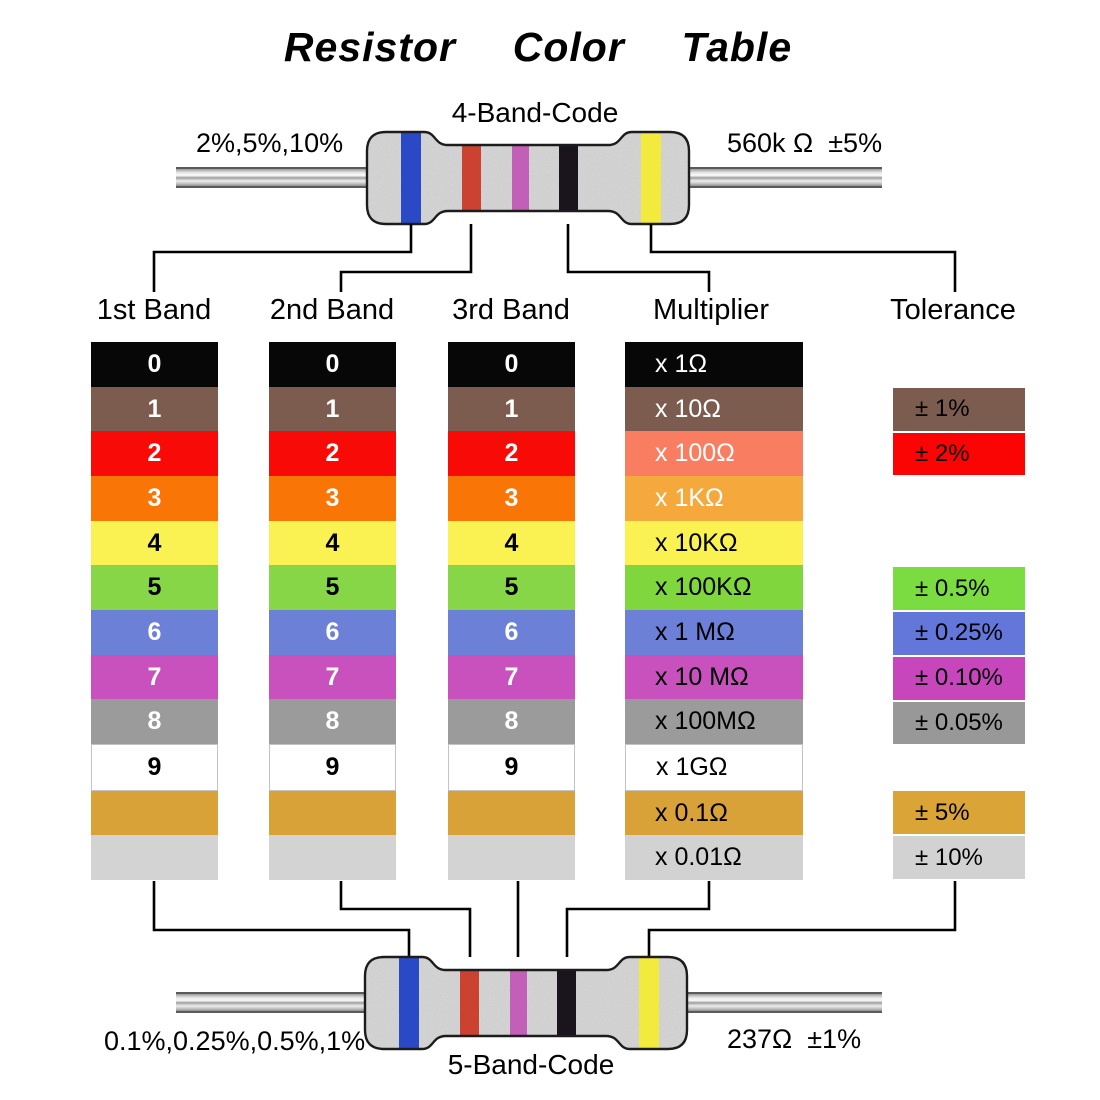  What do you see at coordinates (959, 633) in the screenshot?
I see `tolerance-cell-blue: ± 0.25%` at bounding box center [959, 633].